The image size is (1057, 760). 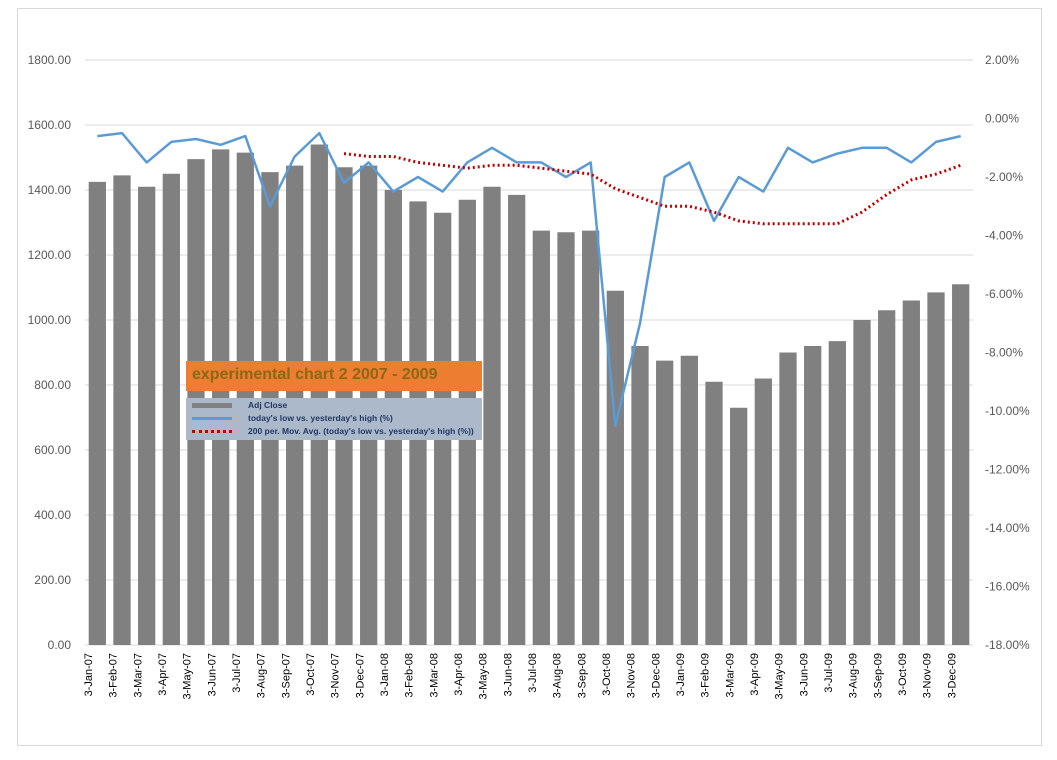 What do you see at coordinates (50, 125) in the screenshot?
I see `left-tick-label: 1600.00` at bounding box center [50, 125].